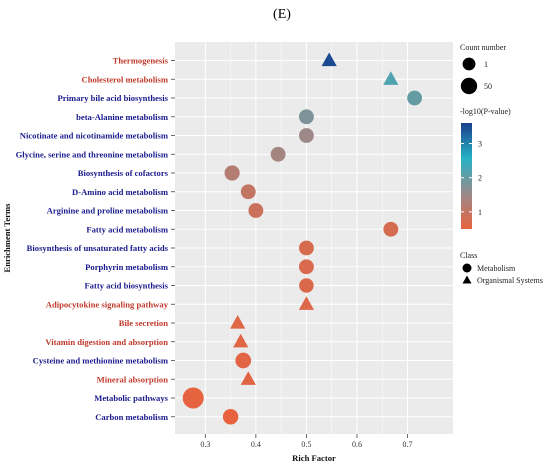 This screenshot has width=550, height=466. I want to click on legend-class-triangle, so click(467, 279).